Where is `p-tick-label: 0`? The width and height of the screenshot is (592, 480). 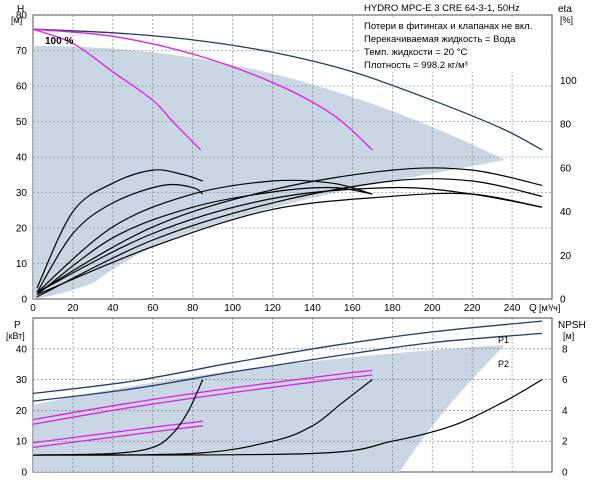
p-tick-label: 0 is located at coordinates (24, 473).